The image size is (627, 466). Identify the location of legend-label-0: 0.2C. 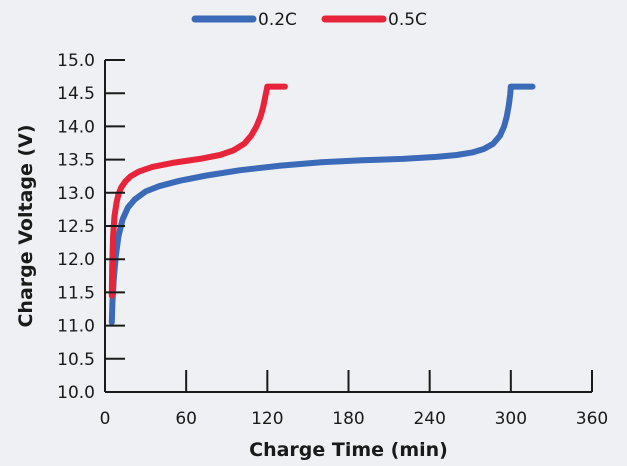
(277, 20).